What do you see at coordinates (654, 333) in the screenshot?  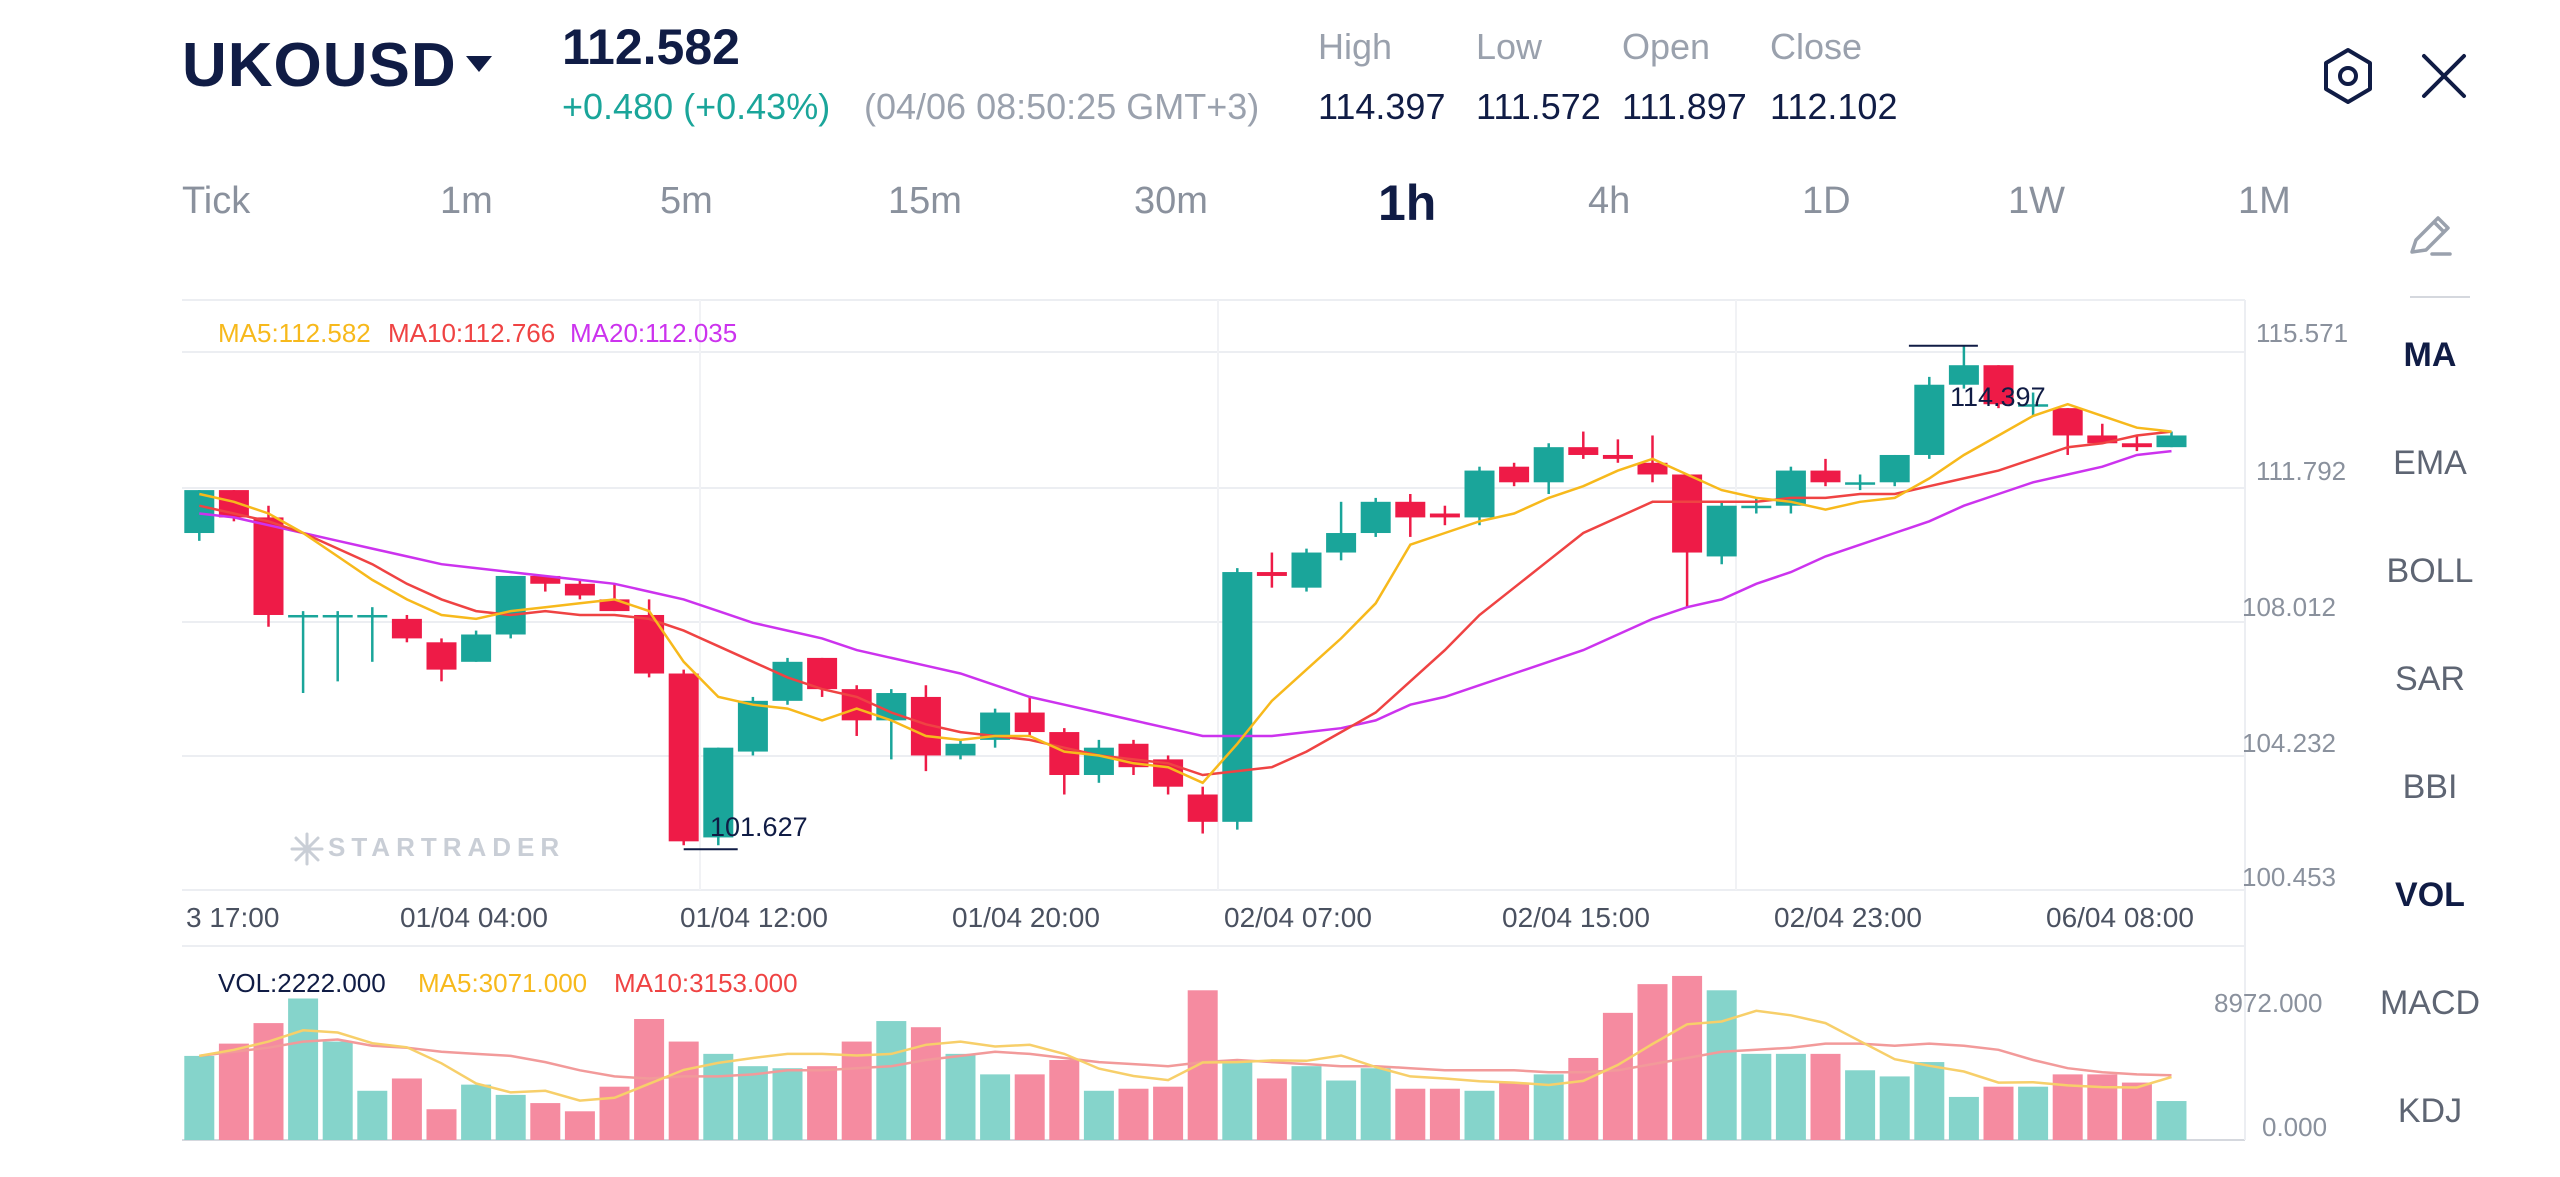 I see `legend-ma20: MA20:112.035` at bounding box center [654, 333].